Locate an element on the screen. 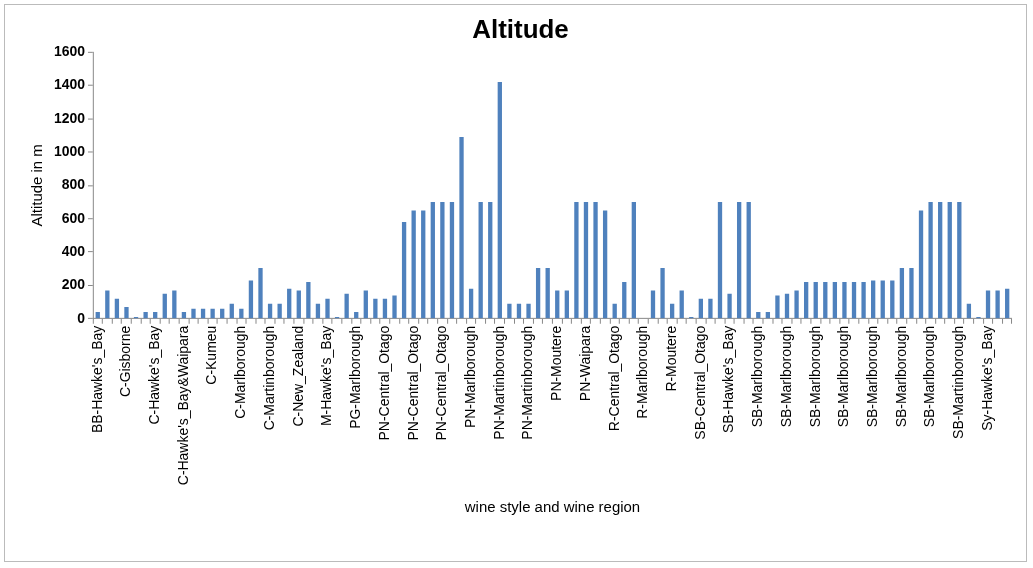 This screenshot has height=568, width=1033. x-tick-label: Sy-Hawke's_Bay is located at coordinates (986, 378).